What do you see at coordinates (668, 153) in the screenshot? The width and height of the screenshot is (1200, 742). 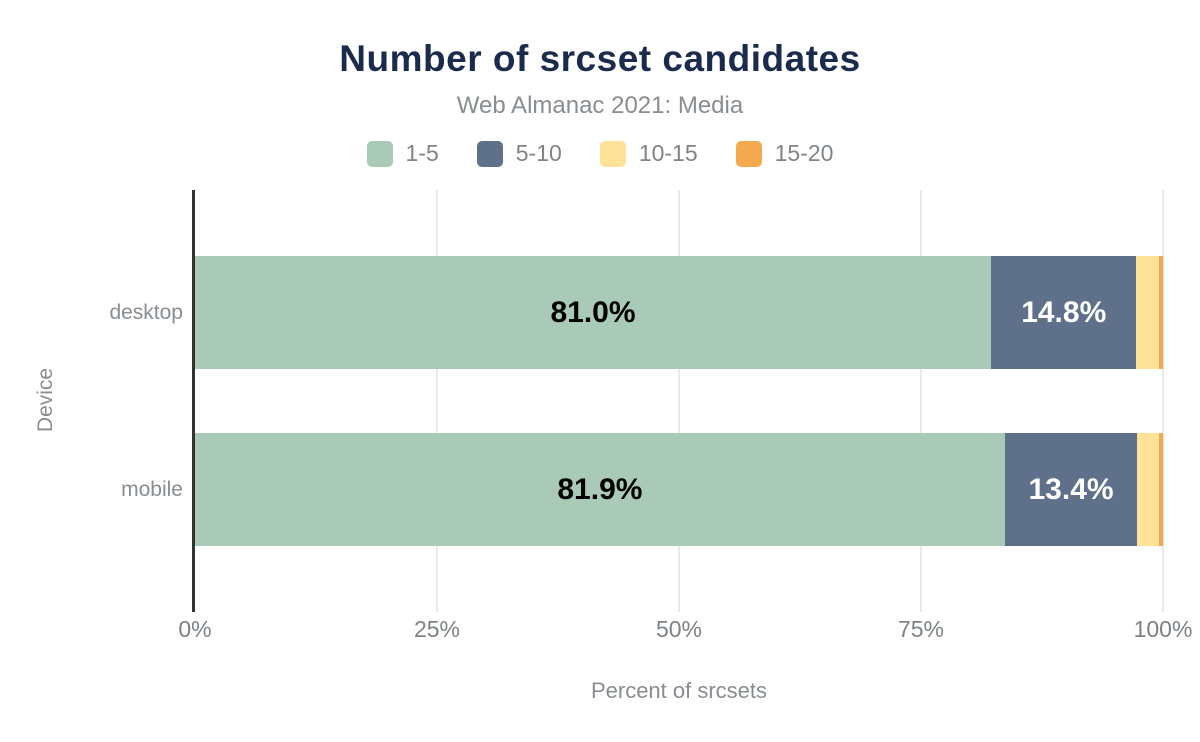 I see `legend-label: 10-15` at bounding box center [668, 153].